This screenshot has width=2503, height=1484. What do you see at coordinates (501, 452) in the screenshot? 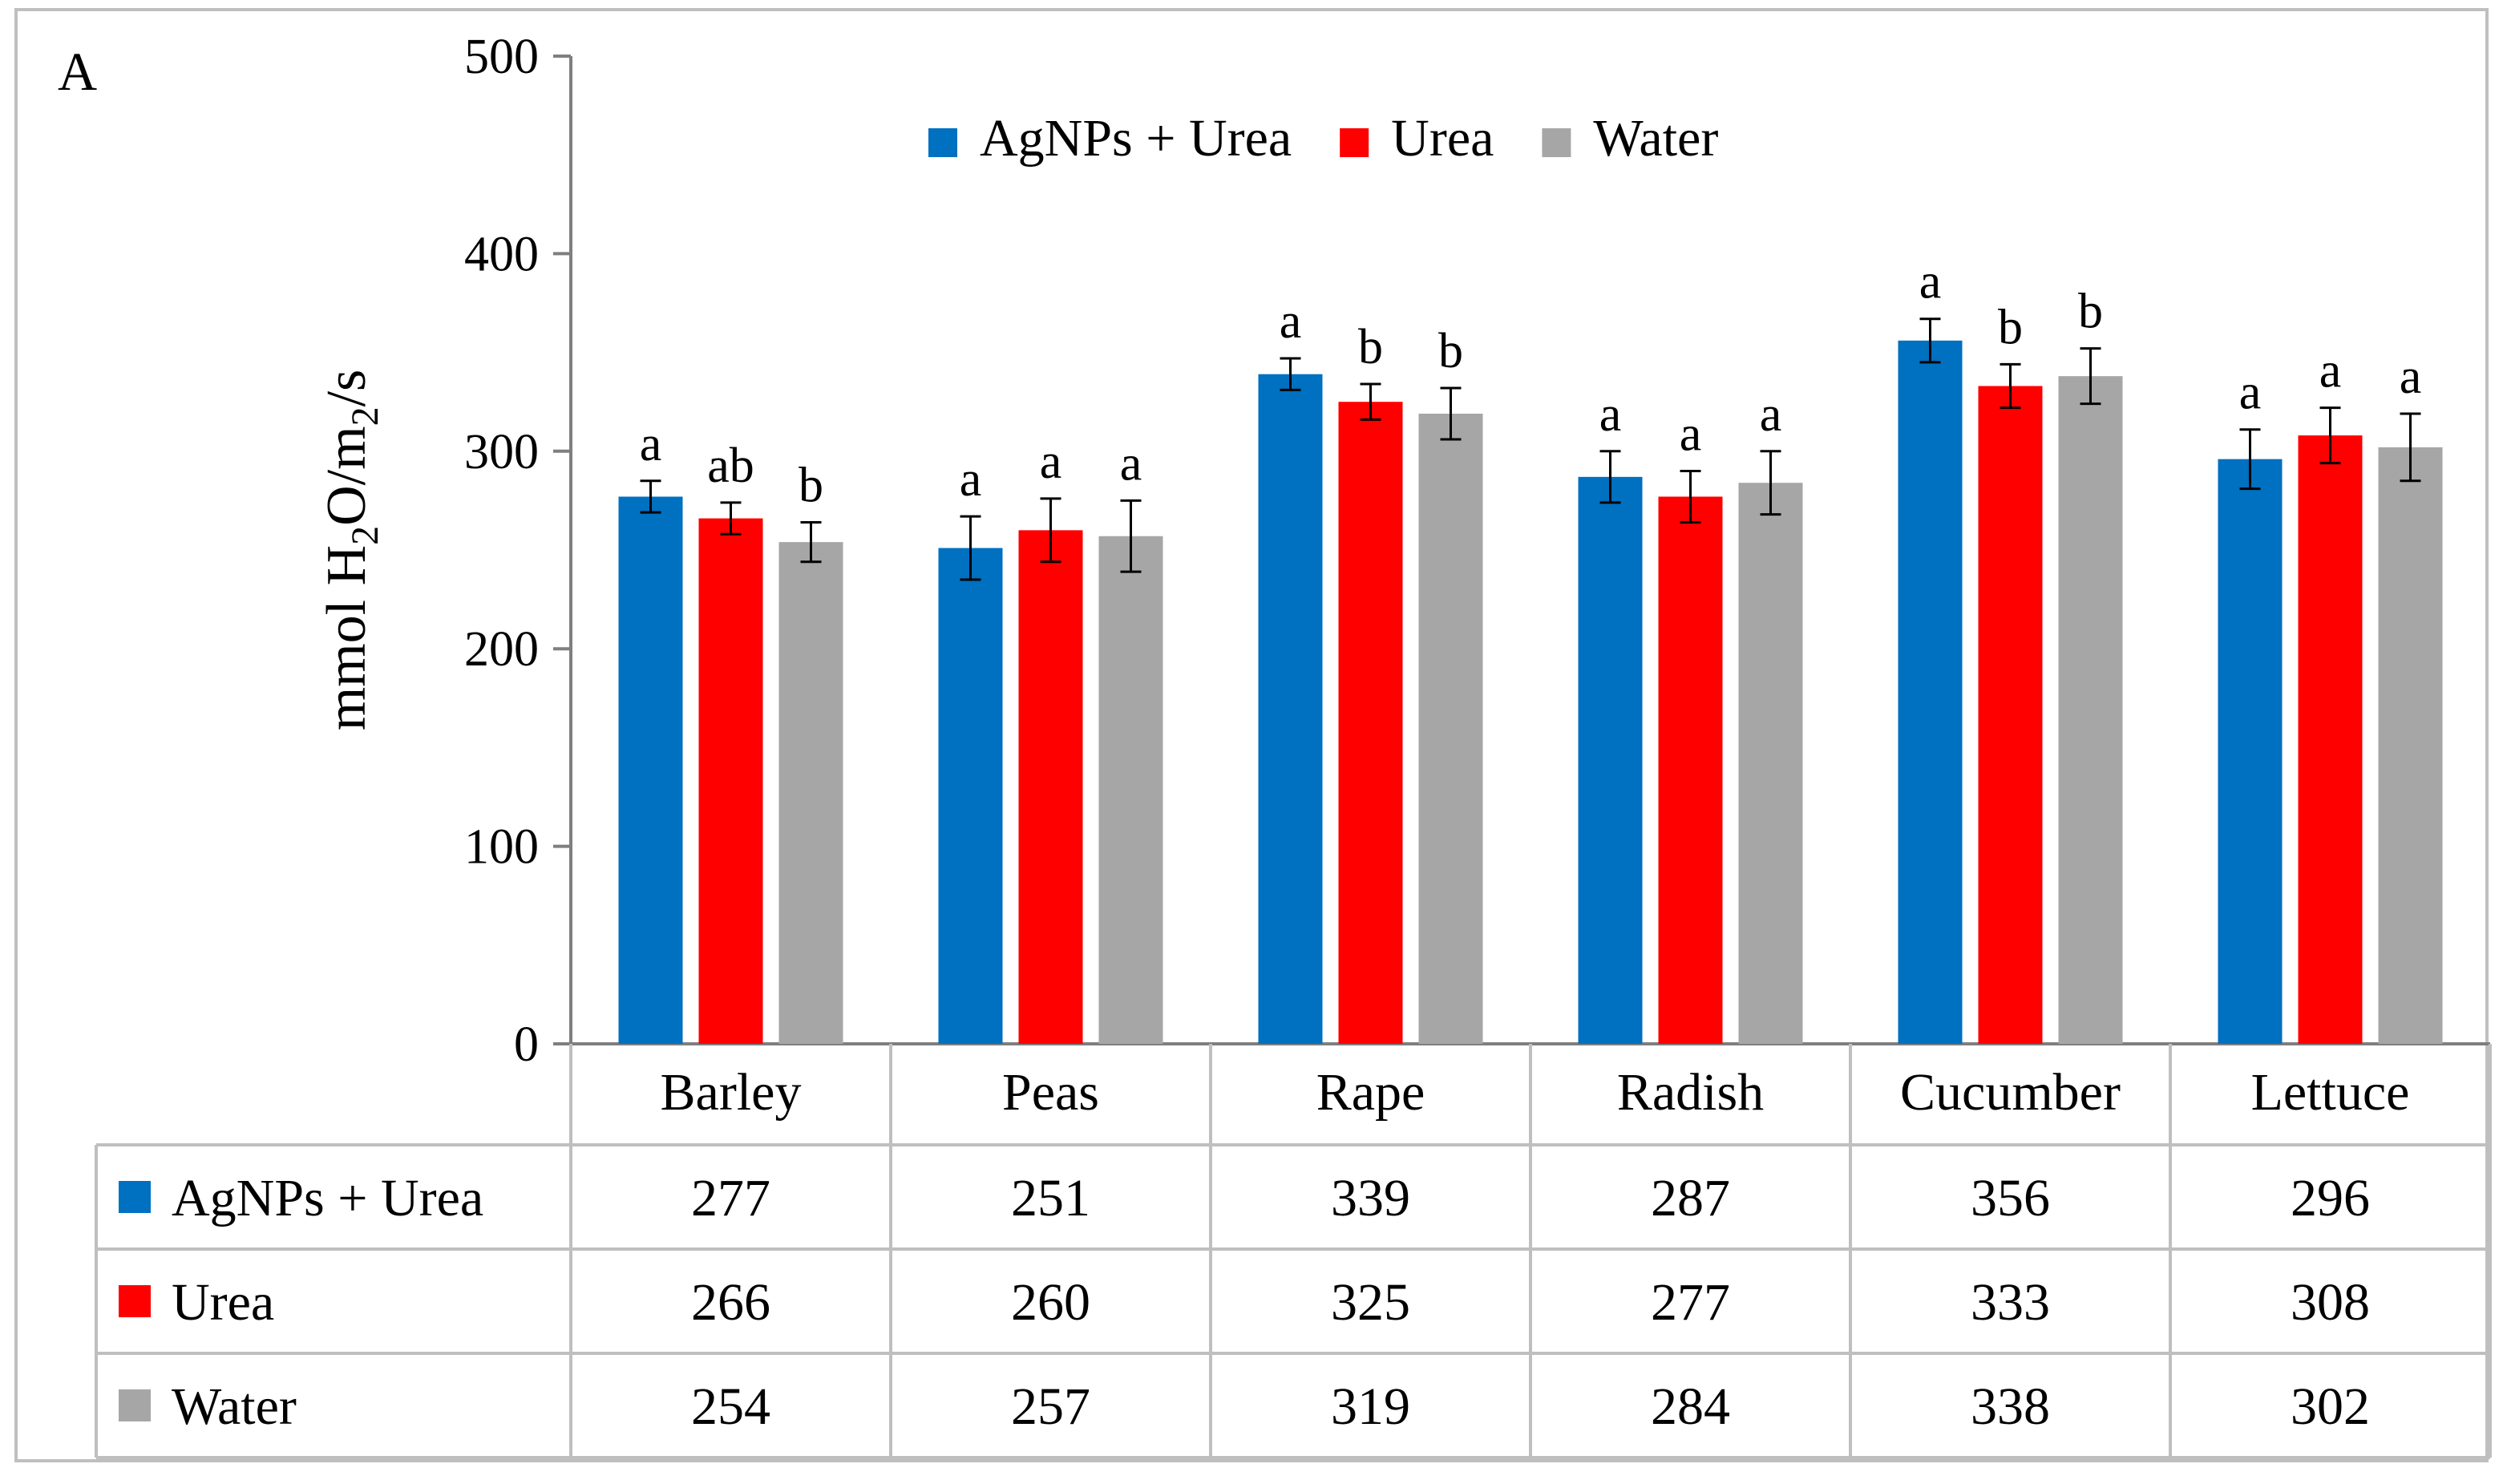
I see `y-tick-label: 300` at bounding box center [501, 452].